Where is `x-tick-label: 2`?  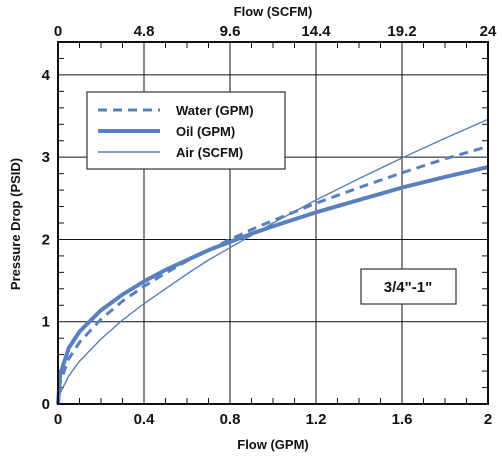
x-tick-label: 2 is located at coordinates (488, 419).